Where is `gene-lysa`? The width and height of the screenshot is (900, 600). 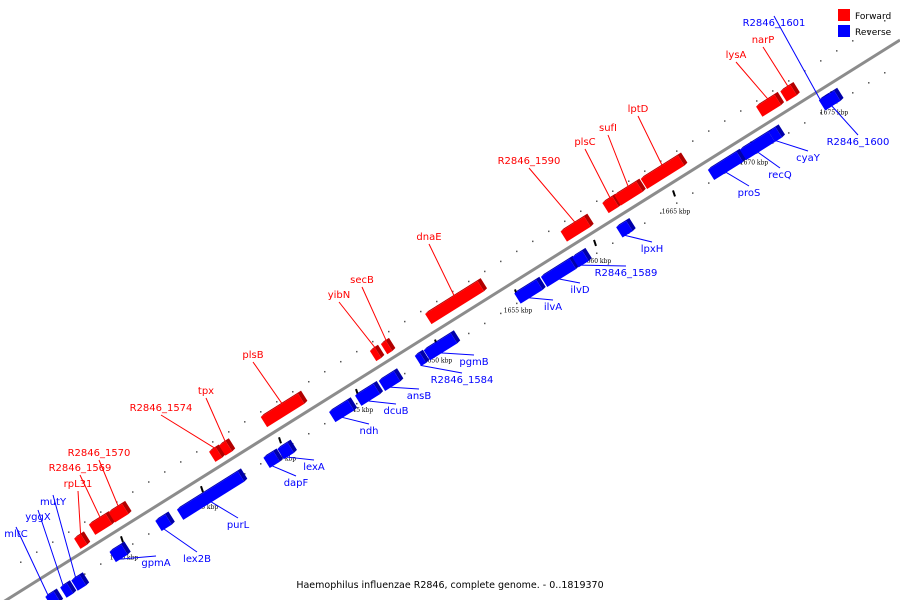
gene-lysa is located at coordinates (770, 104).